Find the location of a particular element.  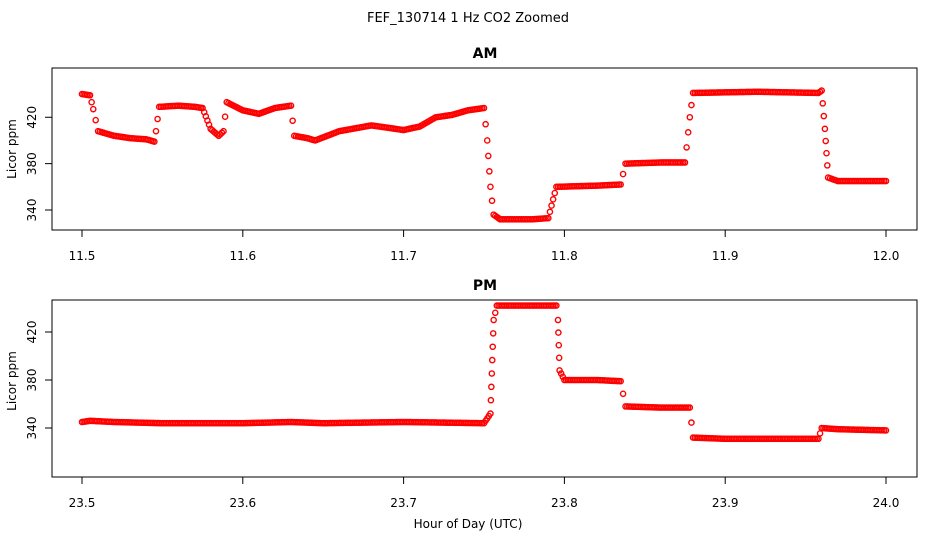

x-tick-label: 24.0 is located at coordinates (886, 503).